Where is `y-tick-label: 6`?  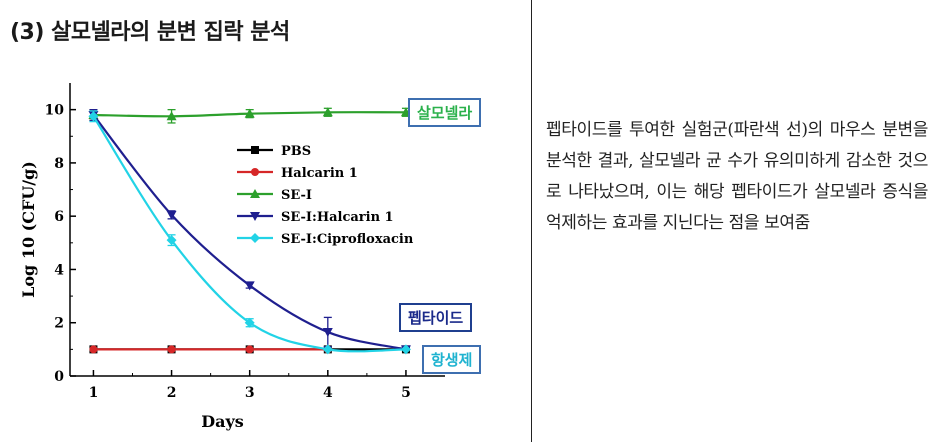
y-tick-label: 6 is located at coordinates (59, 217).